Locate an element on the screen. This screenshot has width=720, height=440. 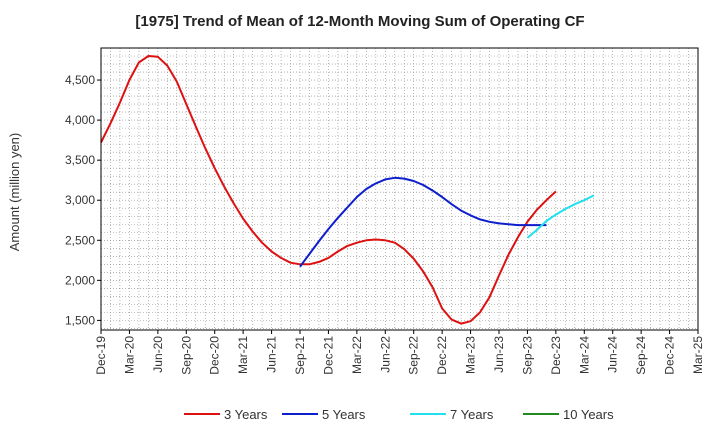
x-tick-label: Sep-22 is located at coordinates (414, 355).